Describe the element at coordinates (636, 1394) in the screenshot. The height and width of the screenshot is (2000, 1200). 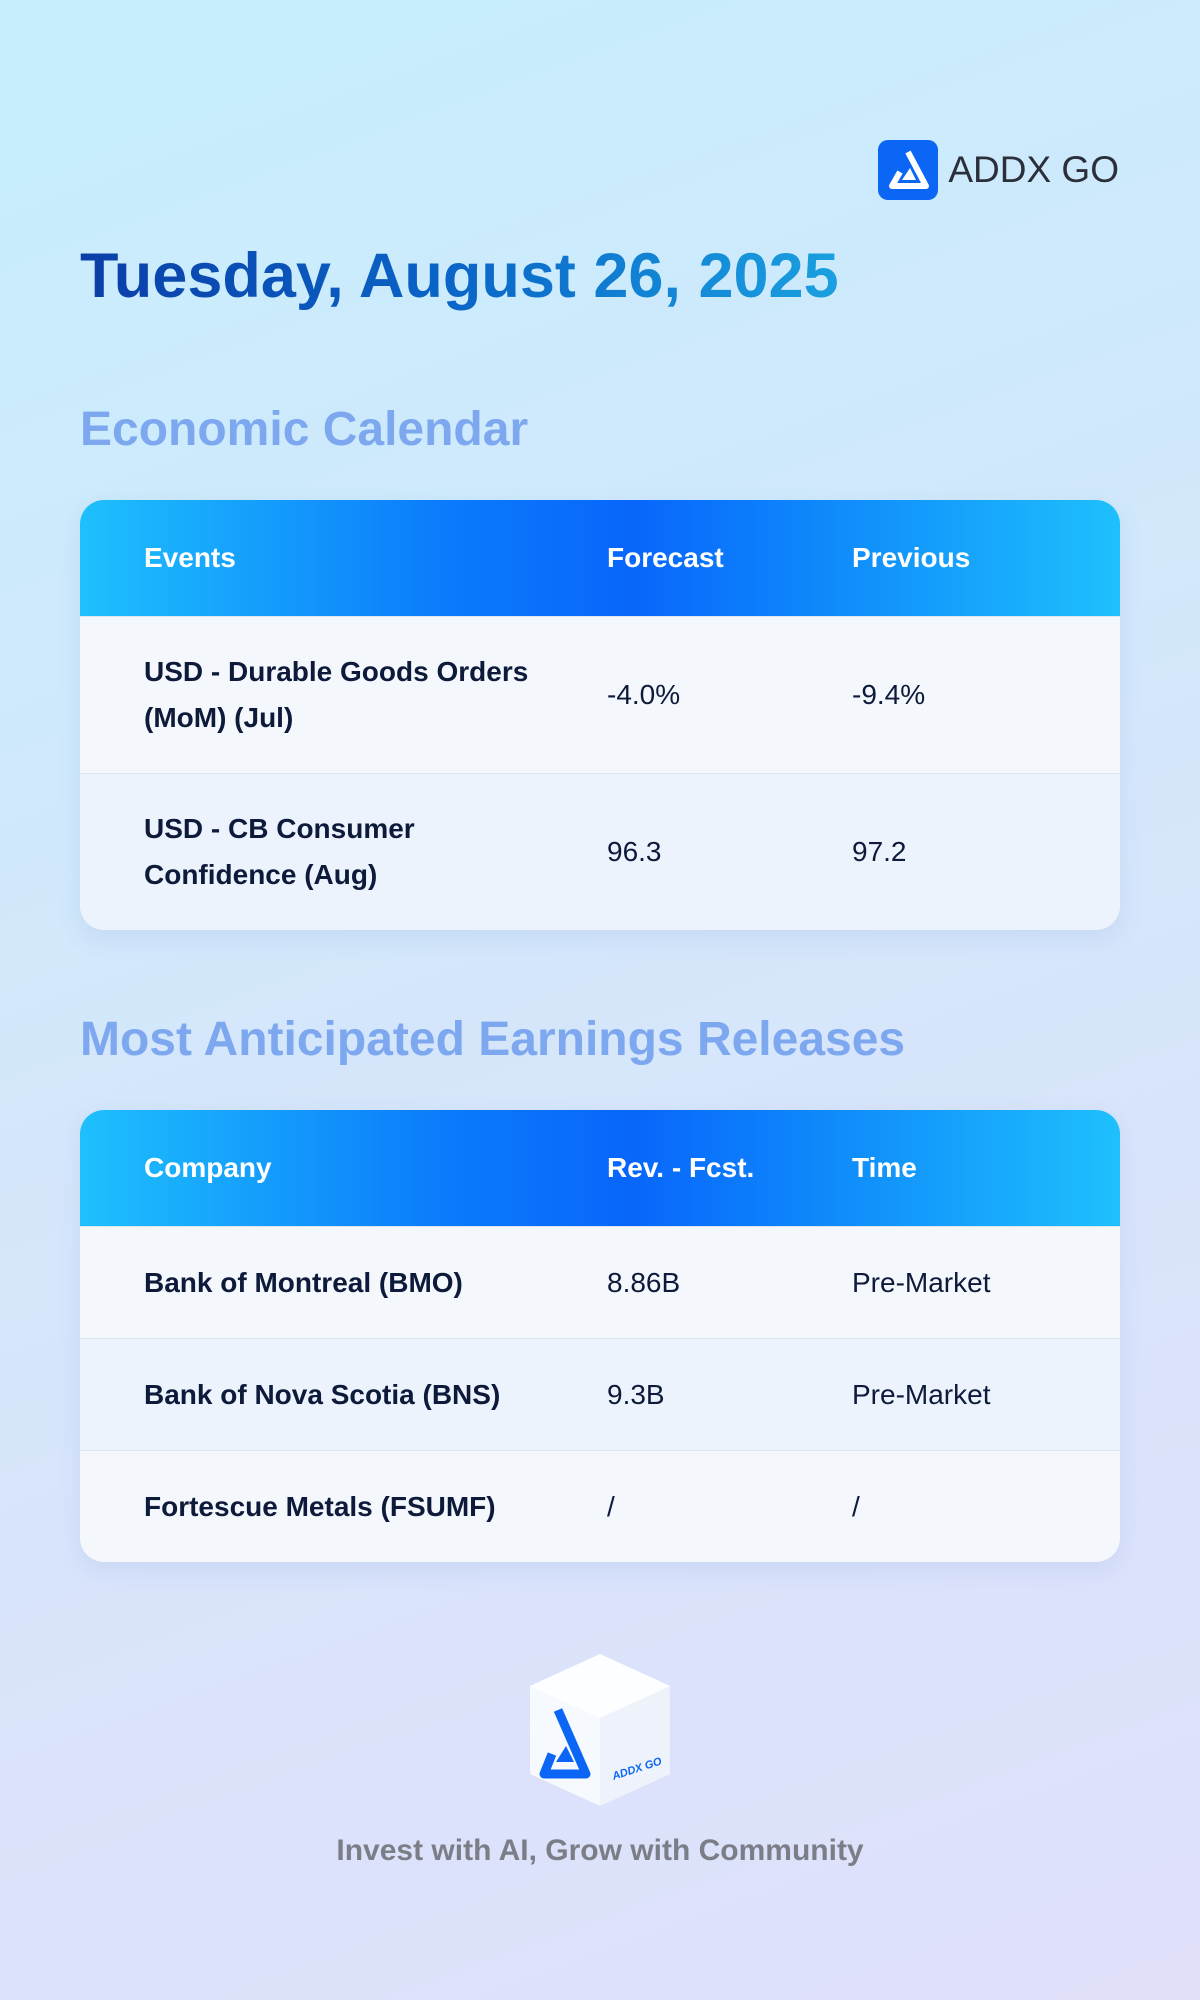
I see `table-cell: 9.3B` at that location.